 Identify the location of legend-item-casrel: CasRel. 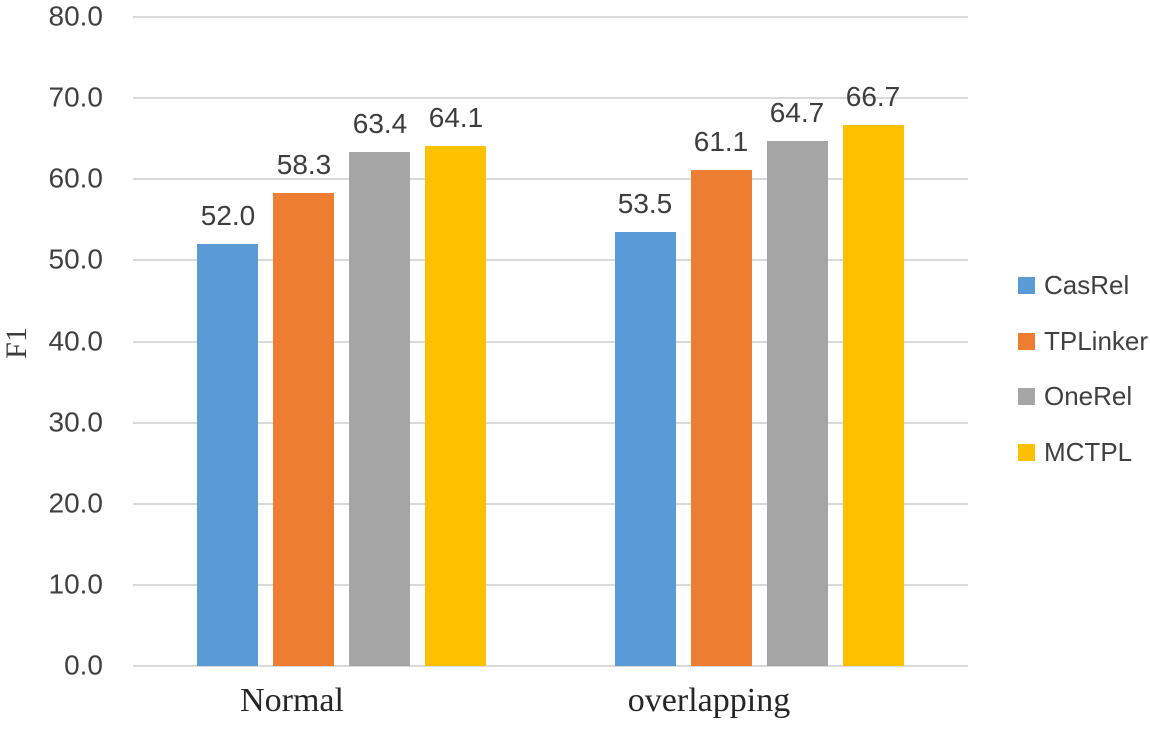
(1073, 285).